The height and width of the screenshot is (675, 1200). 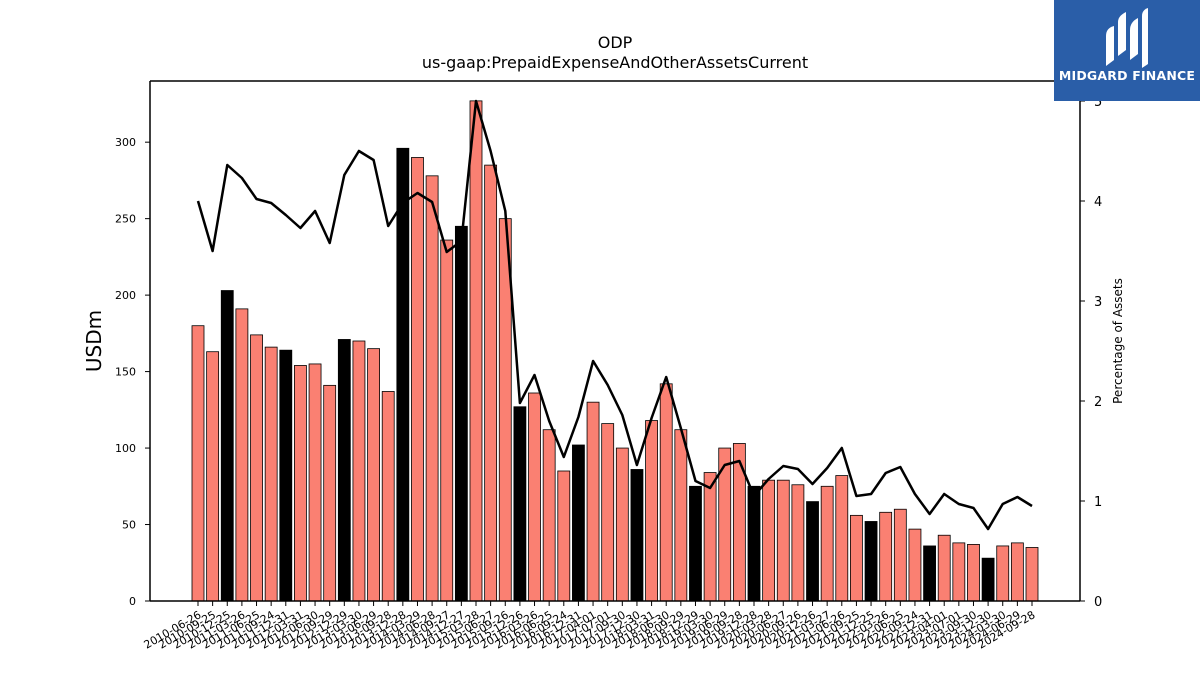 What do you see at coordinates (132, 601) in the screenshot?
I see `y-tick-label: 0` at bounding box center [132, 601].